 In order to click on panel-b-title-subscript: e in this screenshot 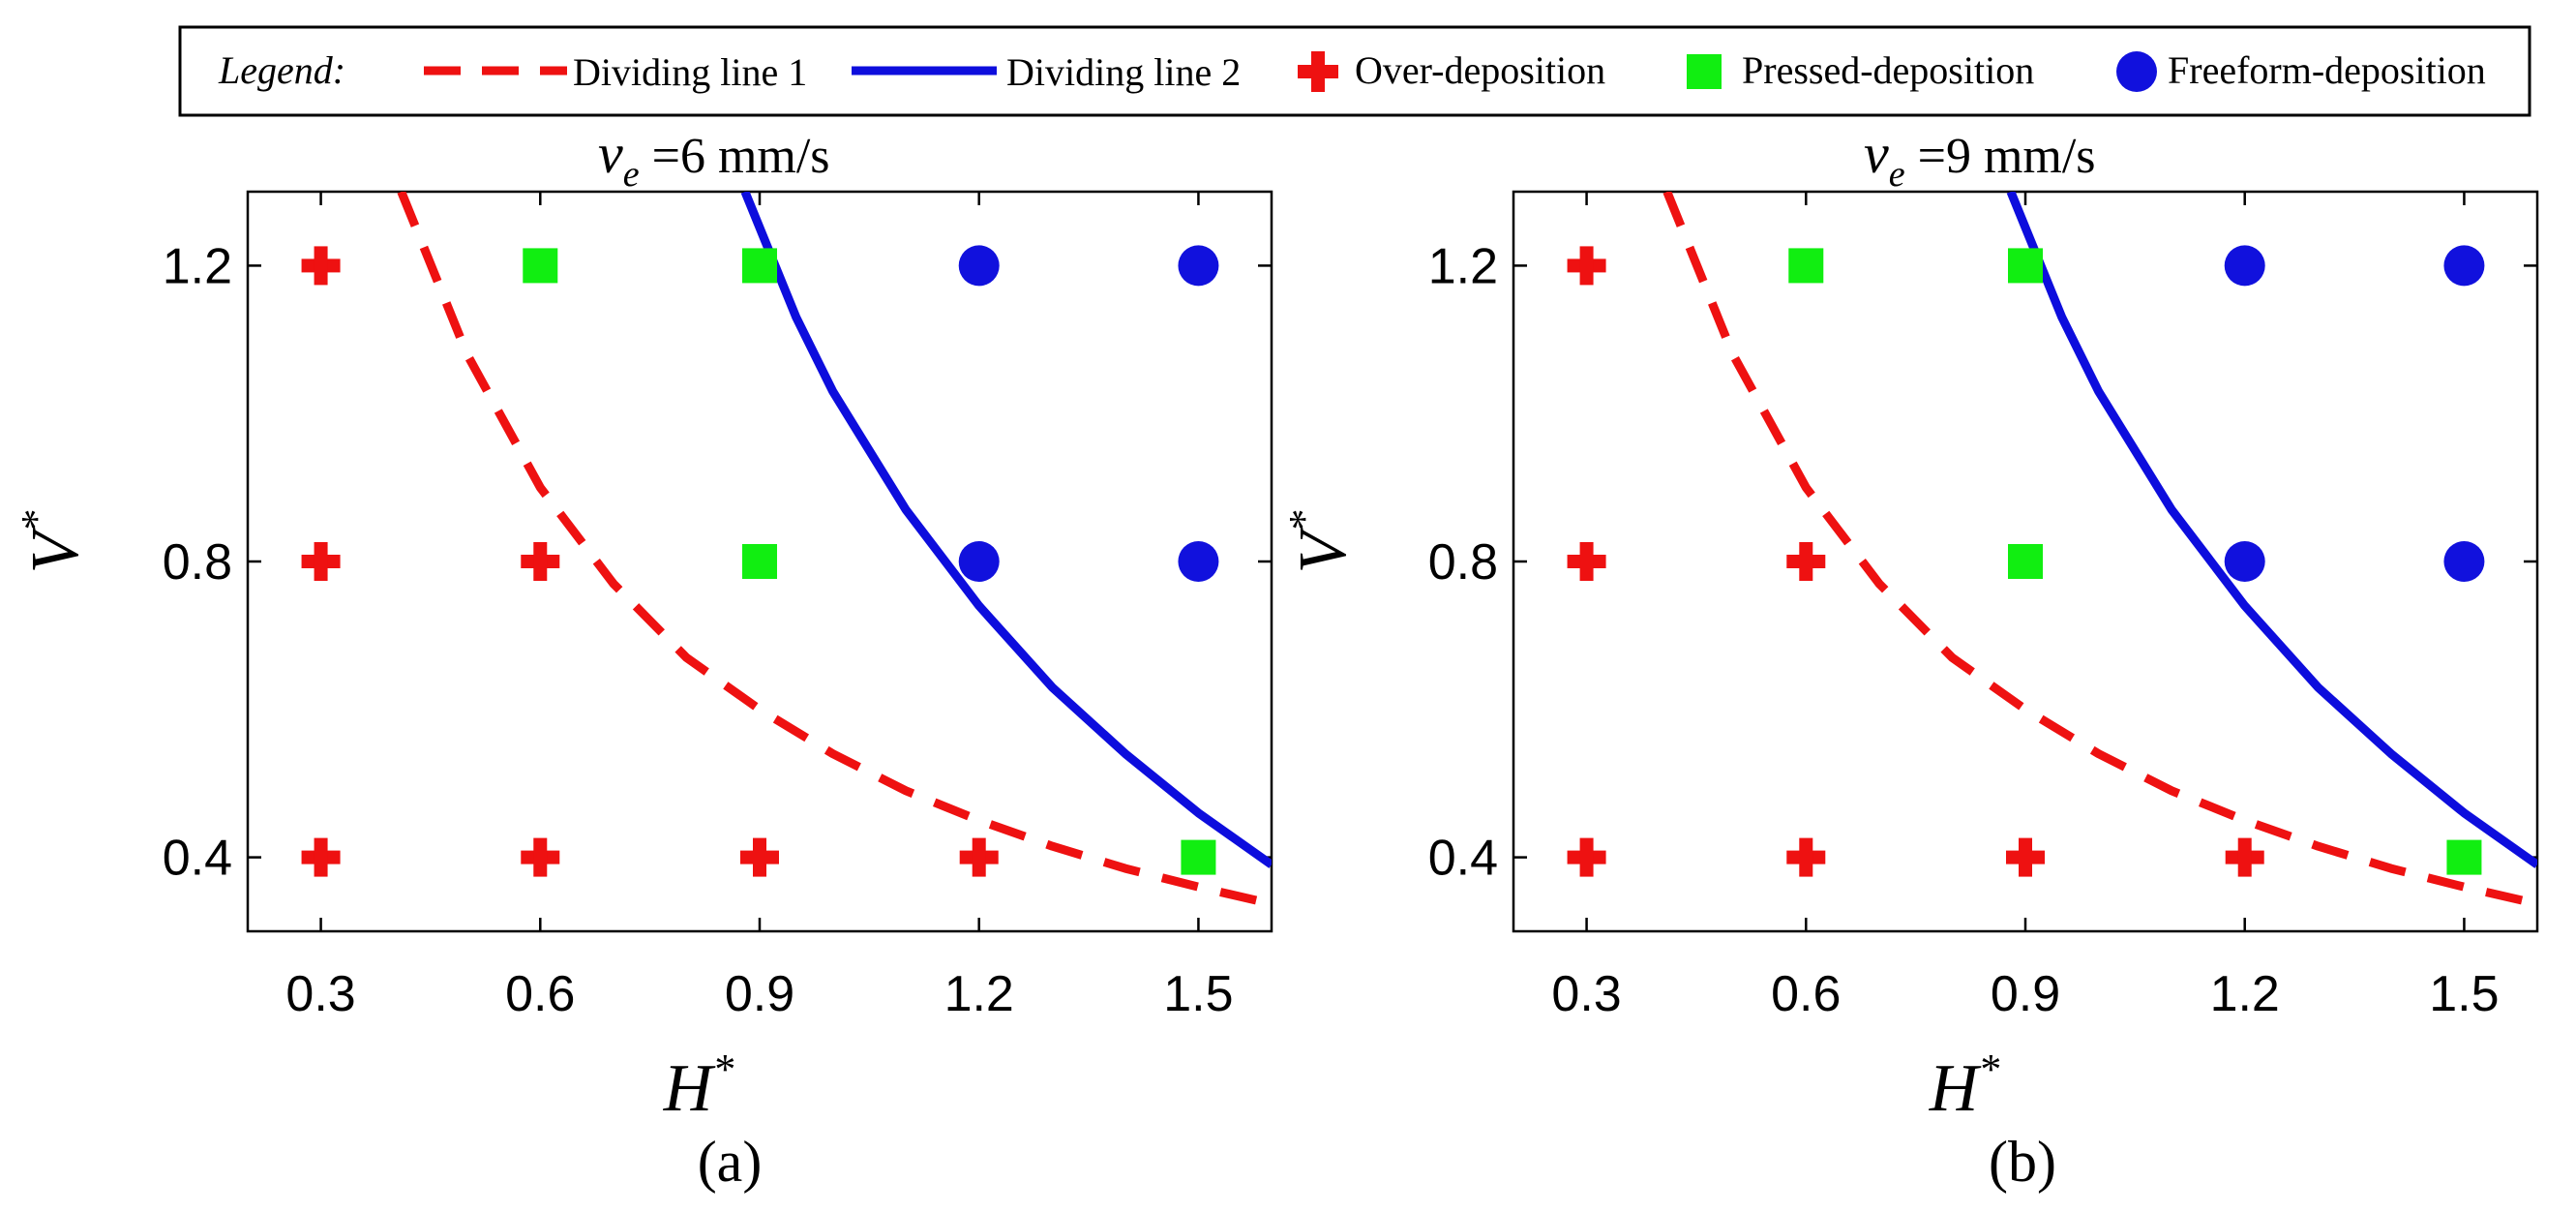, I will do `click(1897, 174)`.